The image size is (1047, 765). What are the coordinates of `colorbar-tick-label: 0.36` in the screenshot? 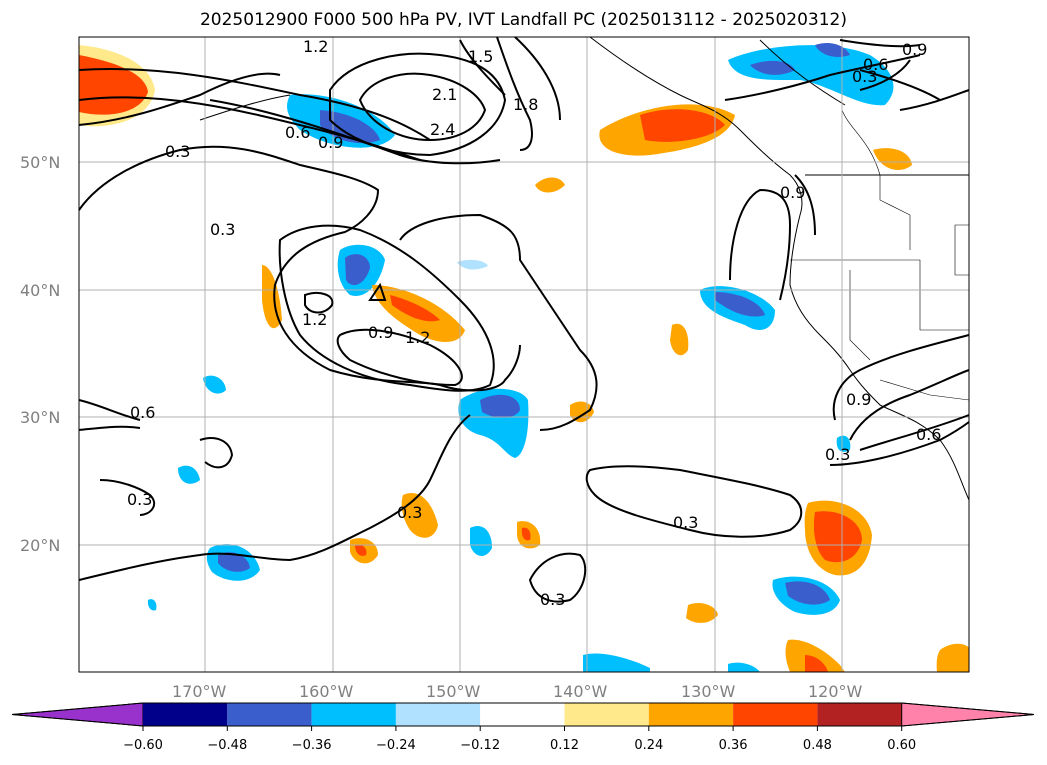 It's located at (733, 745).